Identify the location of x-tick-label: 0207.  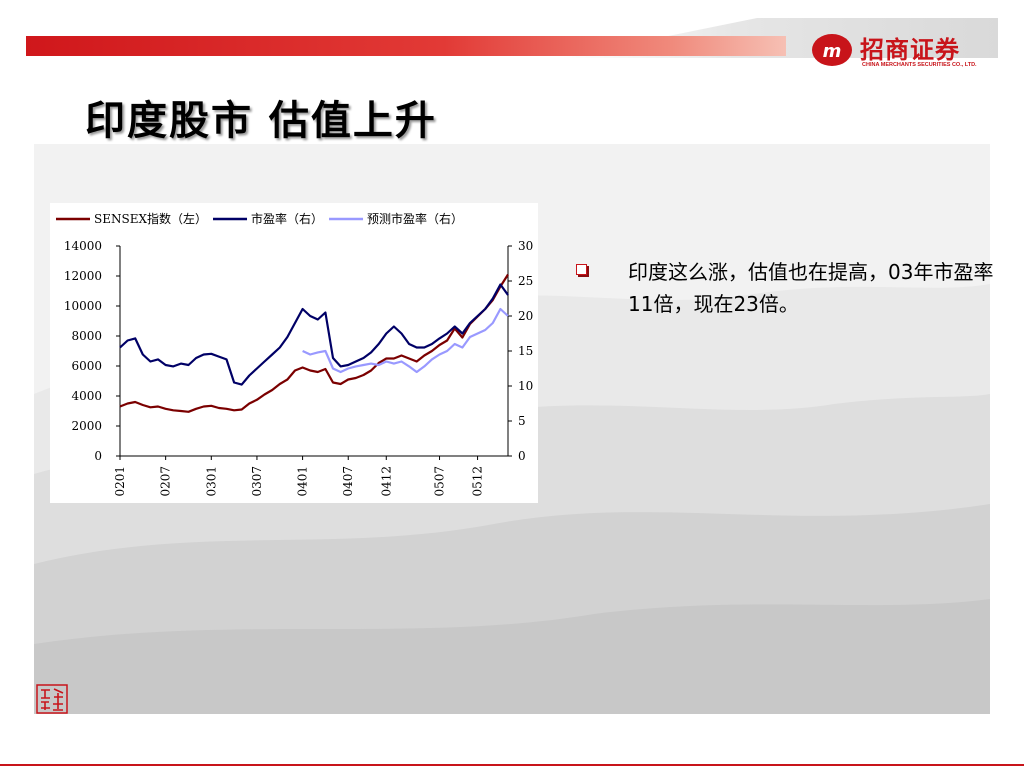
(166, 481).